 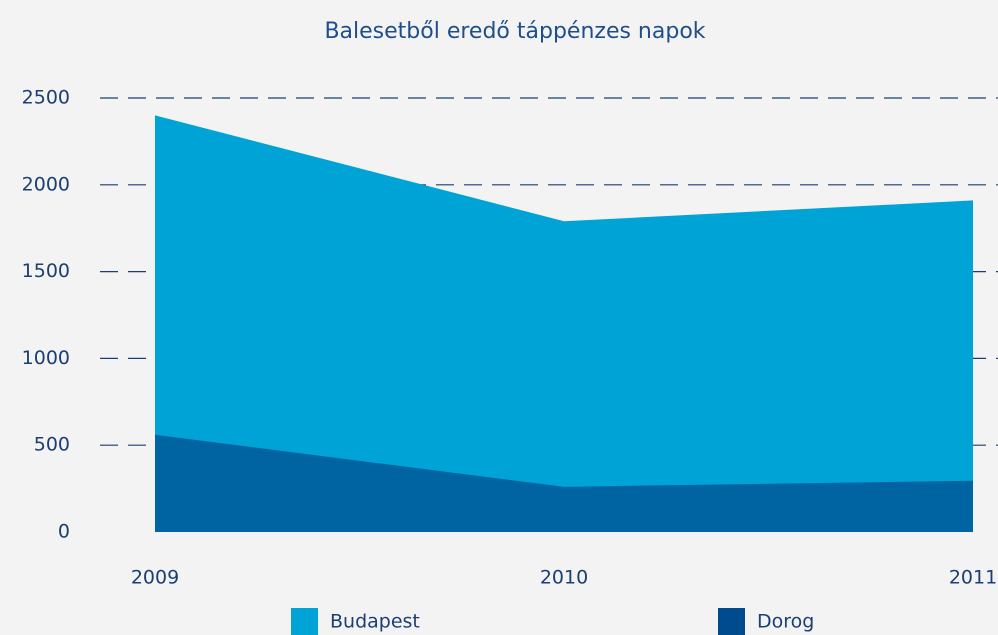 I want to click on x-tick-label: 2009, so click(x=155, y=578).